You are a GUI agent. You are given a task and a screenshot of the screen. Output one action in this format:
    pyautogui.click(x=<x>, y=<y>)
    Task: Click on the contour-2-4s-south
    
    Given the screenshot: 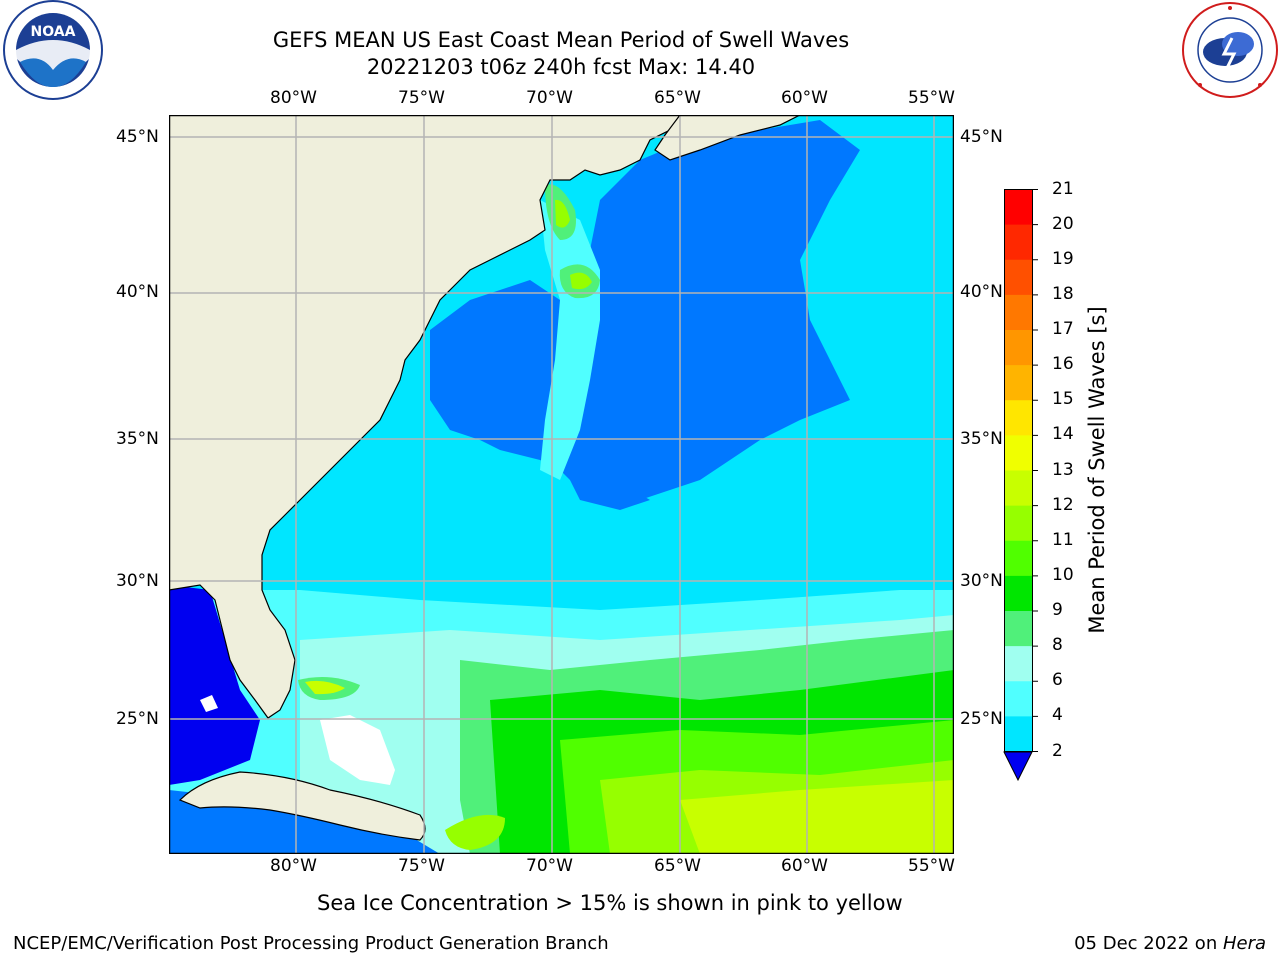 What is the action you would take?
    pyautogui.click(x=605, y=485)
    